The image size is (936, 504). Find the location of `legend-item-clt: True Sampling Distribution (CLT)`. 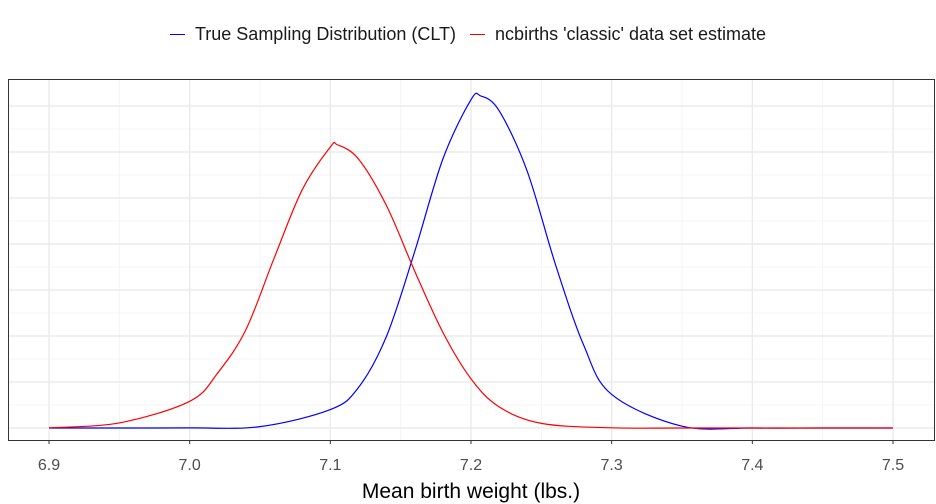

legend-item-clt: True Sampling Distribution (CLT) is located at coordinates (313, 34).